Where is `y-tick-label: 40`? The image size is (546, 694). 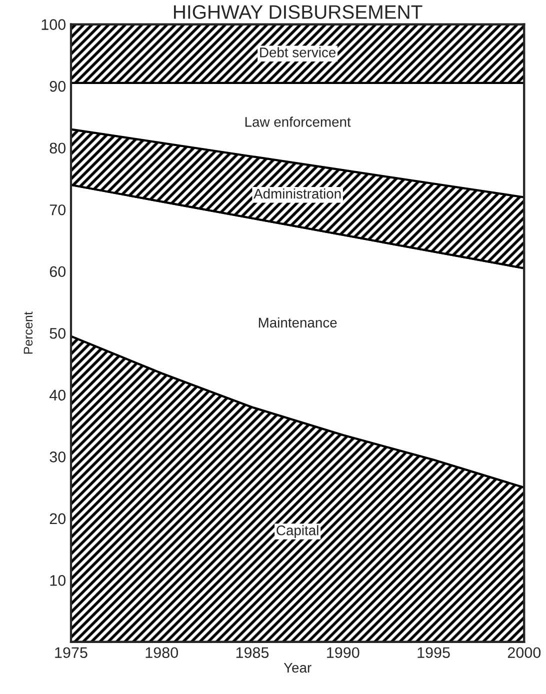 y-tick-label: 40 is located at coordinates (57, 395).